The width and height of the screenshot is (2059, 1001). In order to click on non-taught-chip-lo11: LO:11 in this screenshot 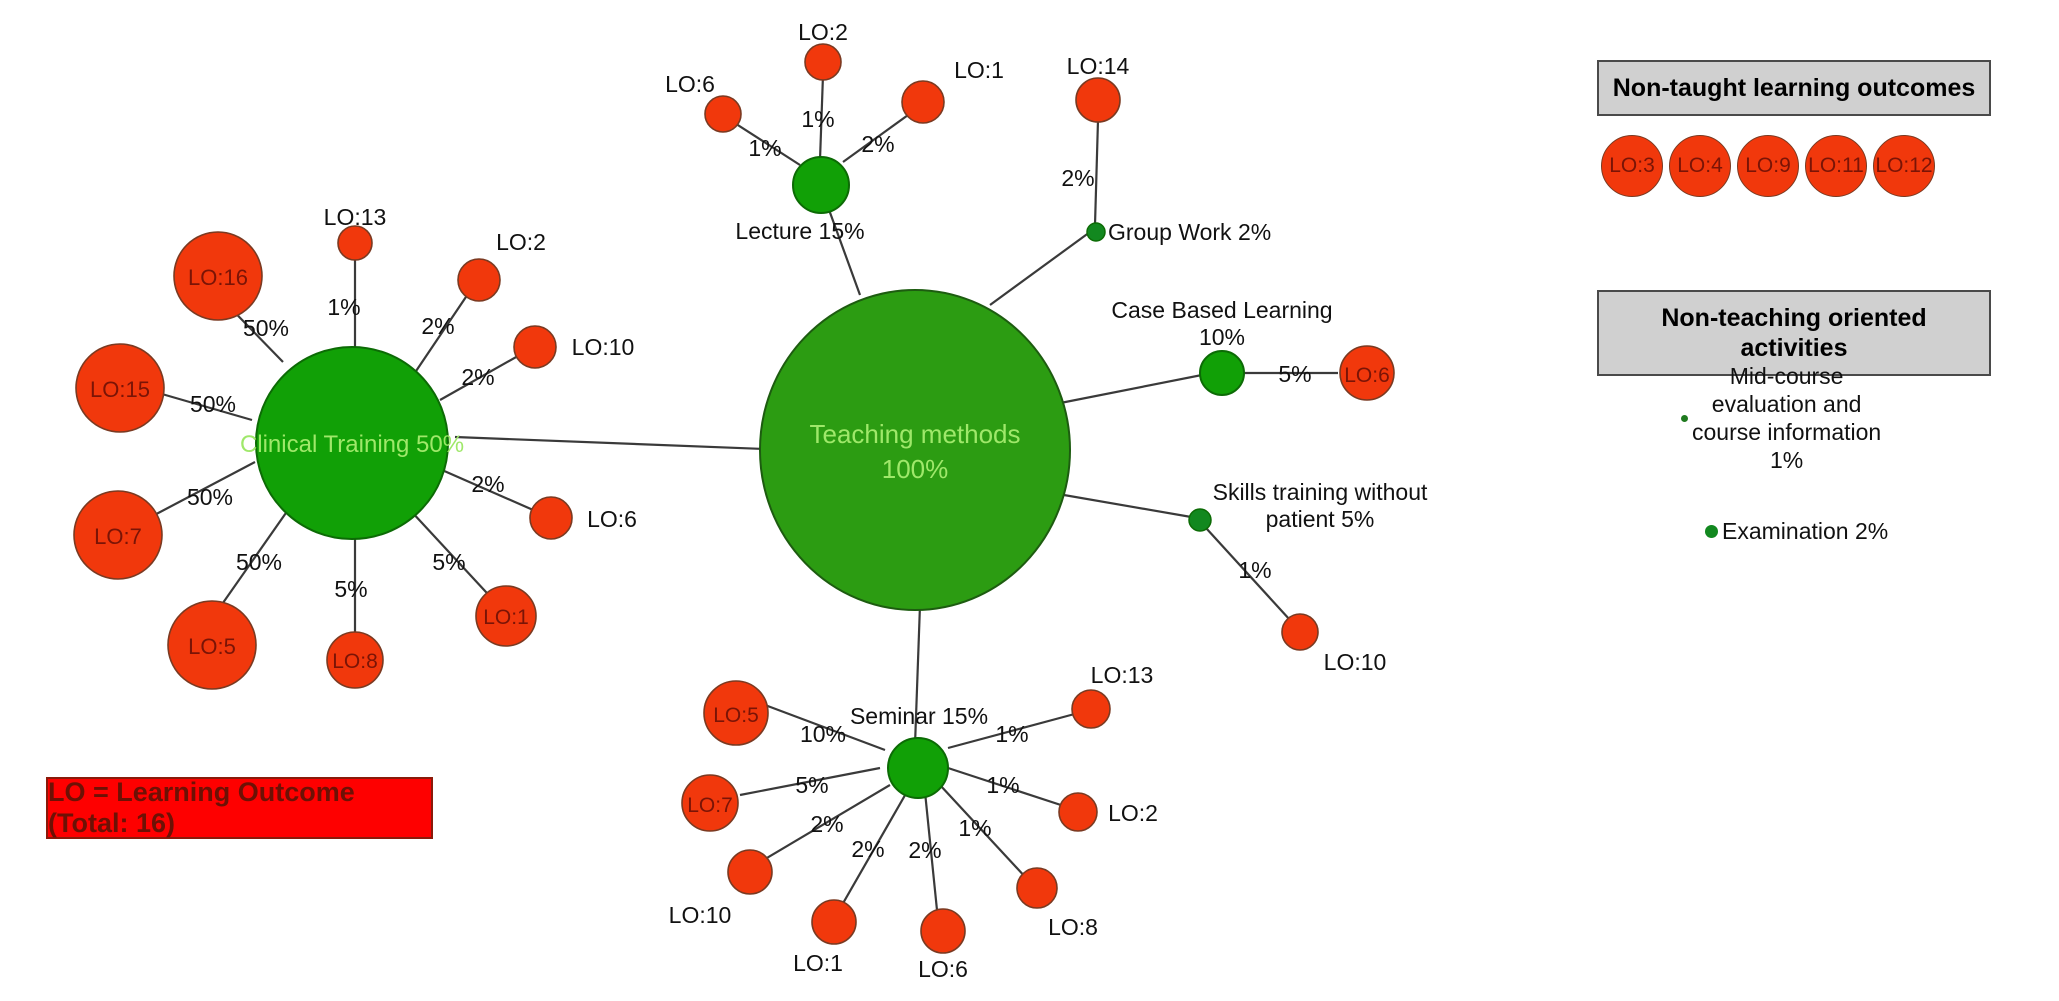, I will do `click(1836, 166)`.